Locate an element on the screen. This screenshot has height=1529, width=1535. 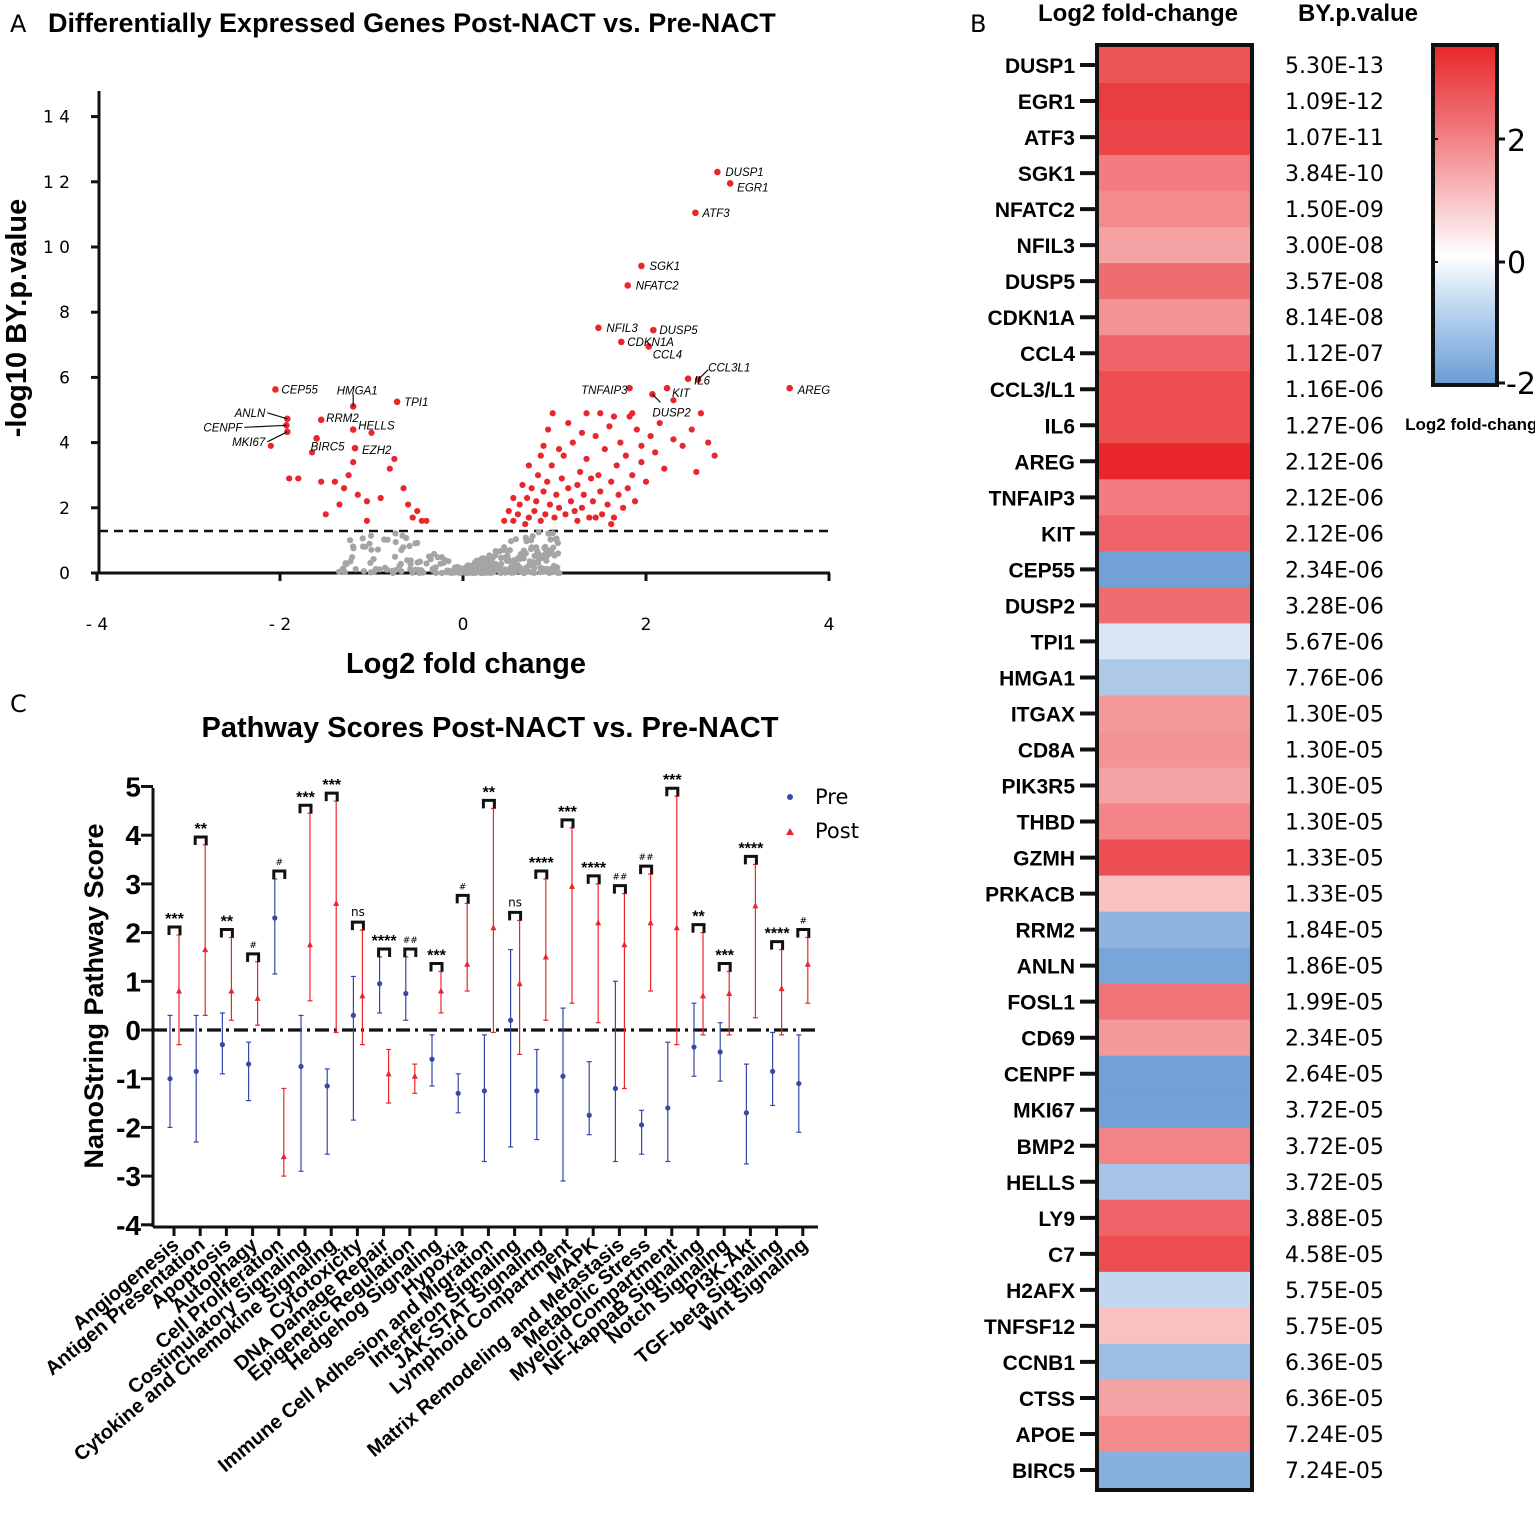
pathway-error-bars is located at coordinates (489, 988).